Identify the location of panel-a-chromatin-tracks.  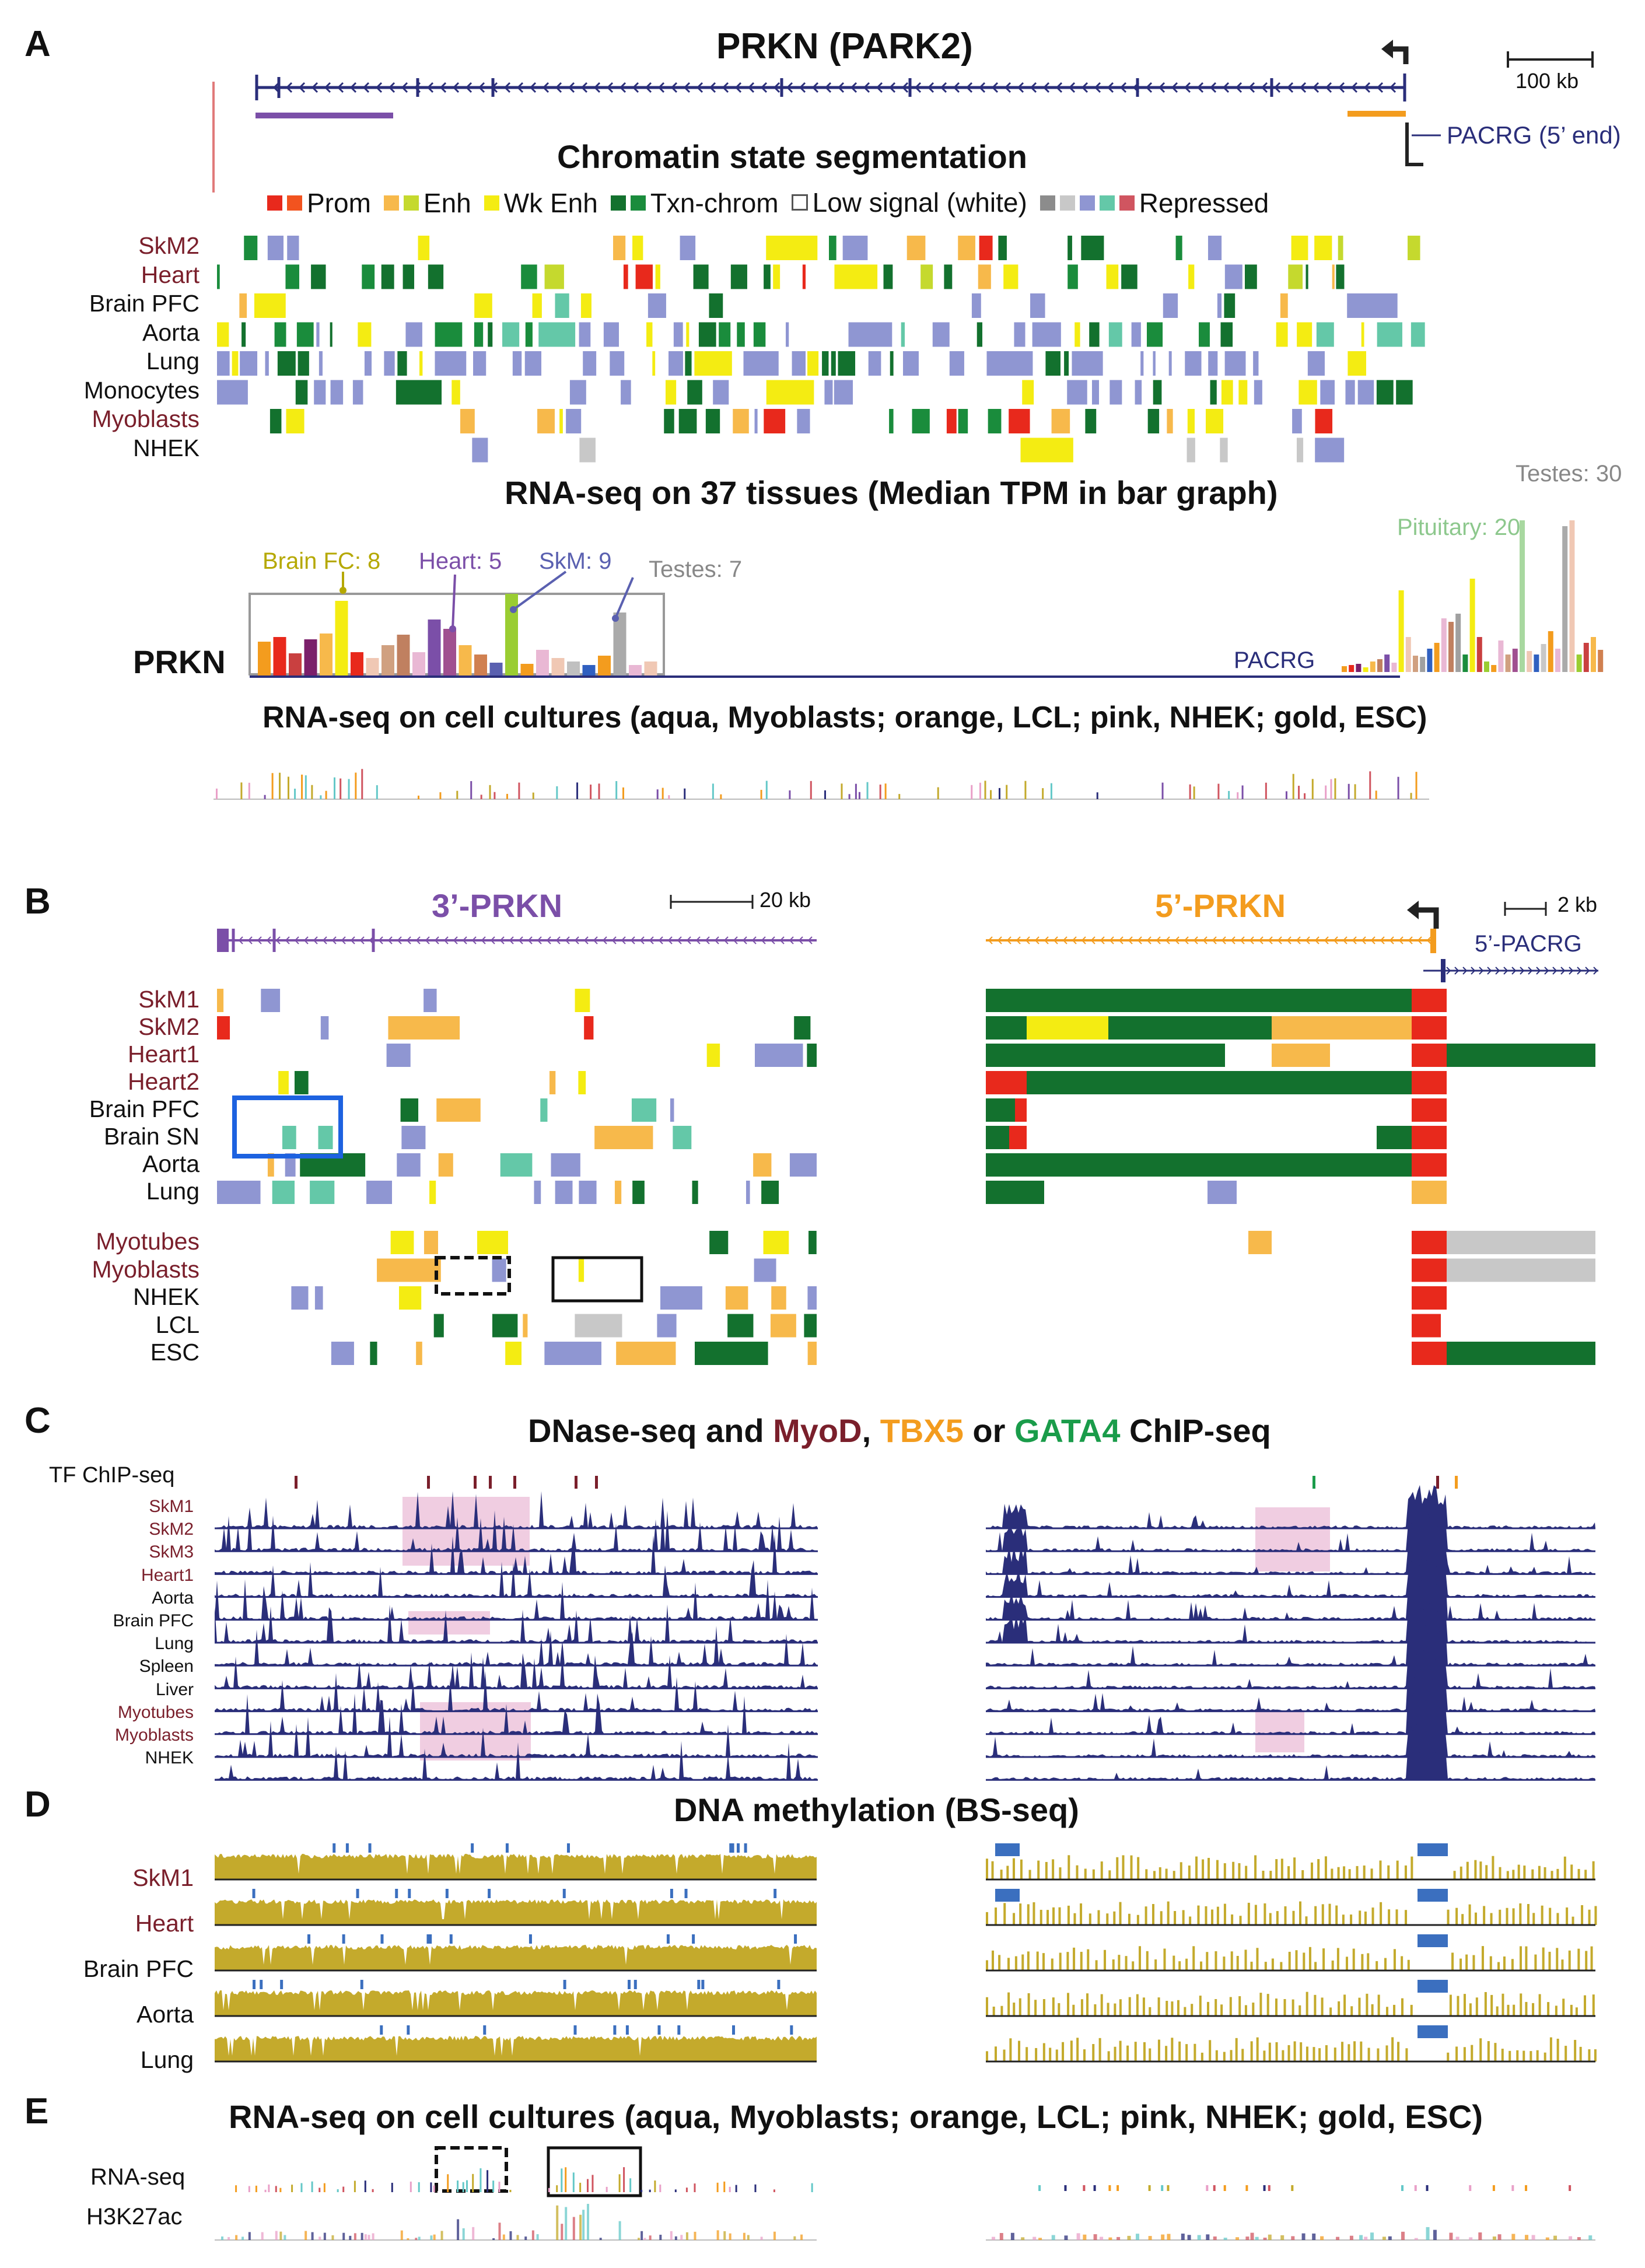
(821, 349).